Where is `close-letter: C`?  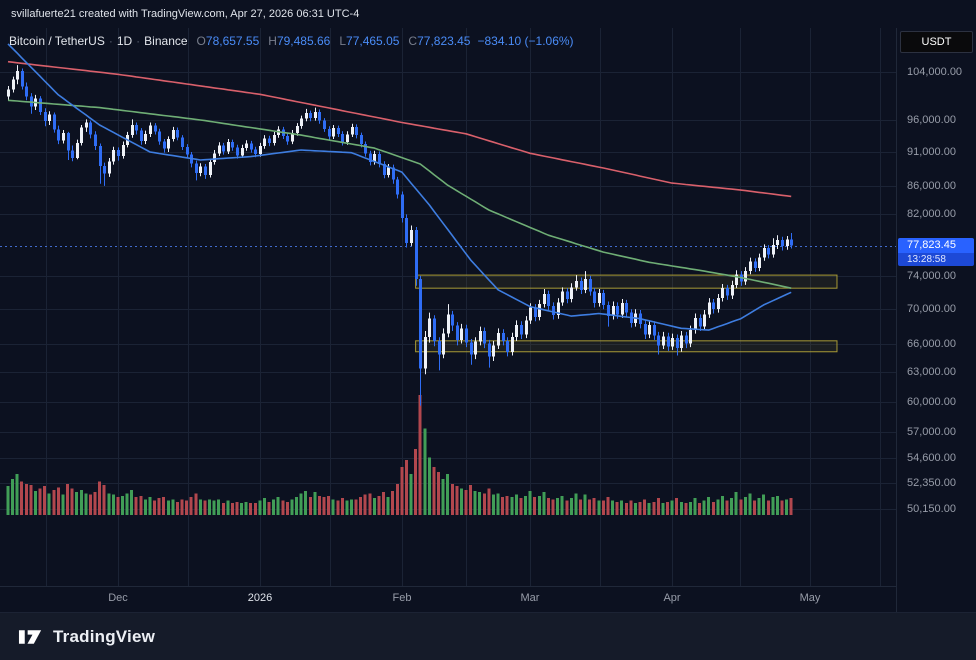
close-letter: C is located at coordinates (413, 41).